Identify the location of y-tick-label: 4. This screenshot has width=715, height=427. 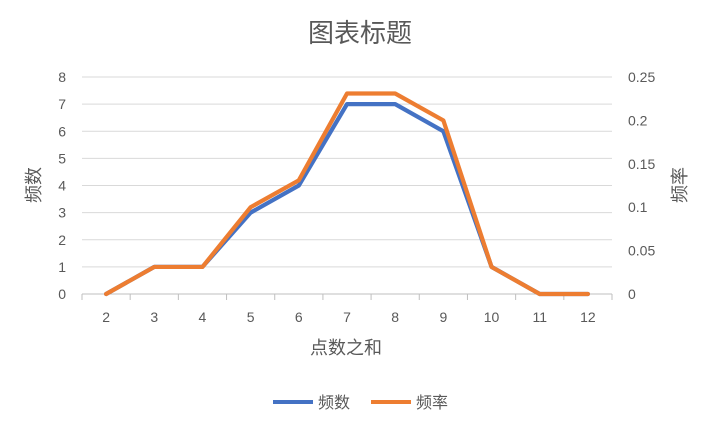
(62, 186).